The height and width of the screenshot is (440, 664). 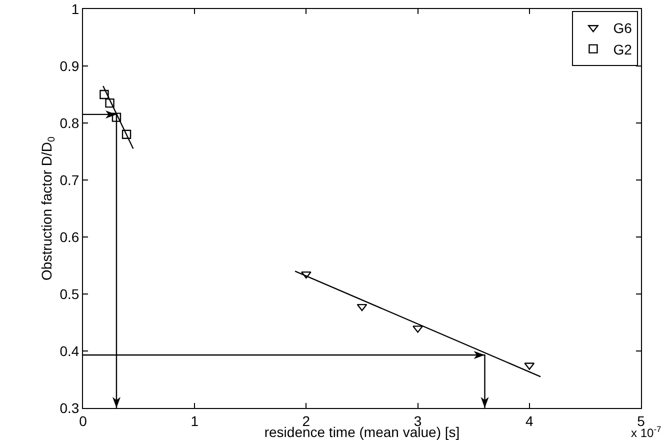 I want to click on y-tick-label: 0.8, so click(x=70, y=122).